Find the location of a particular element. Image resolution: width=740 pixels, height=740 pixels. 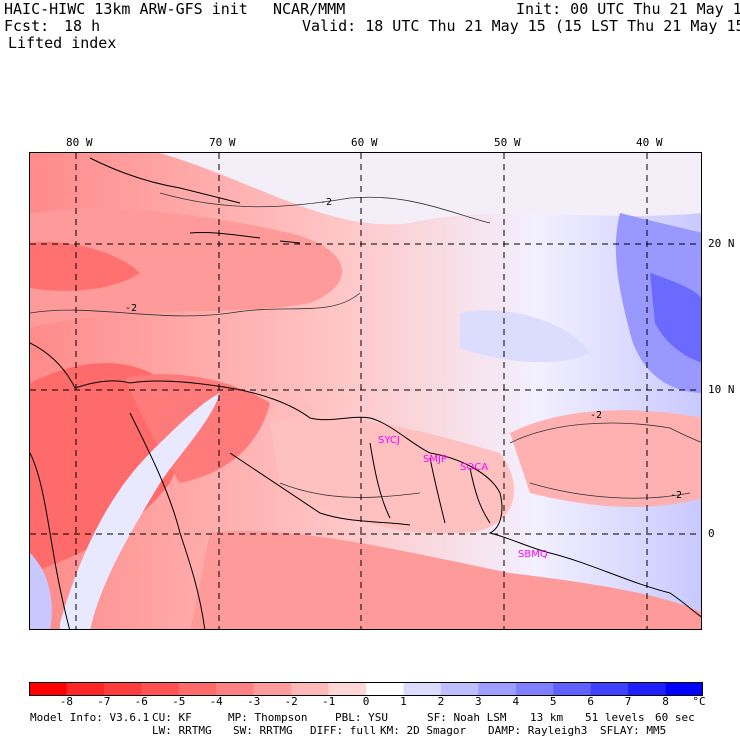

color-bar-swatches is located at coordinates (366, 689).